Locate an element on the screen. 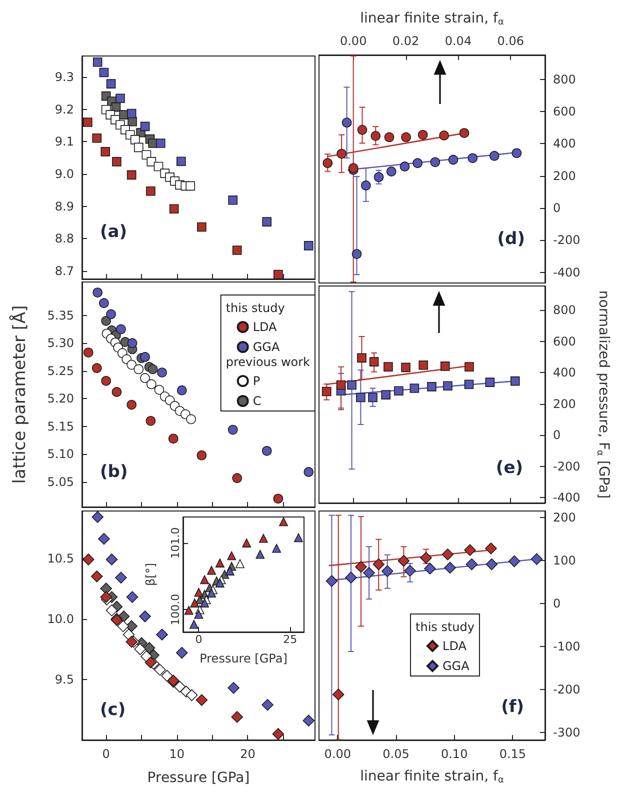  x-axis-title: Pressure [GPa] is located at coordinates (244, 658).